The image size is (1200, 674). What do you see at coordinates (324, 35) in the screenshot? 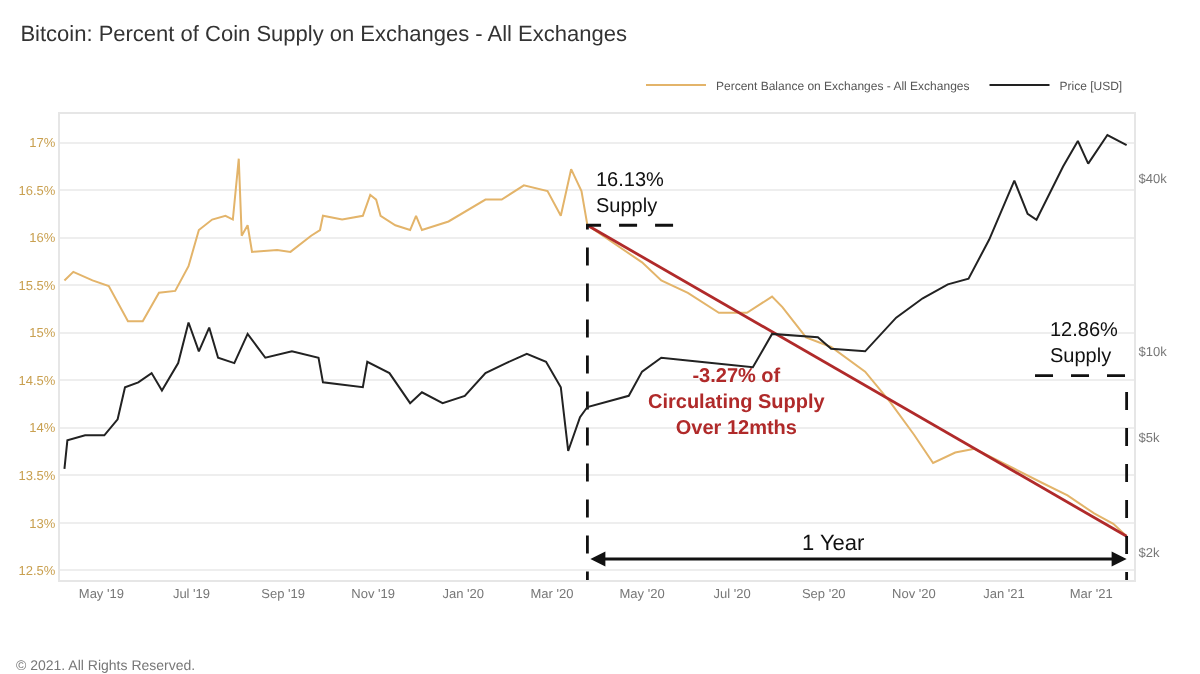
I see `chart-title: Bitcoin: Percent of Coin Supply on Exchanges - All Exchanges` at bounding box center [324, 35].